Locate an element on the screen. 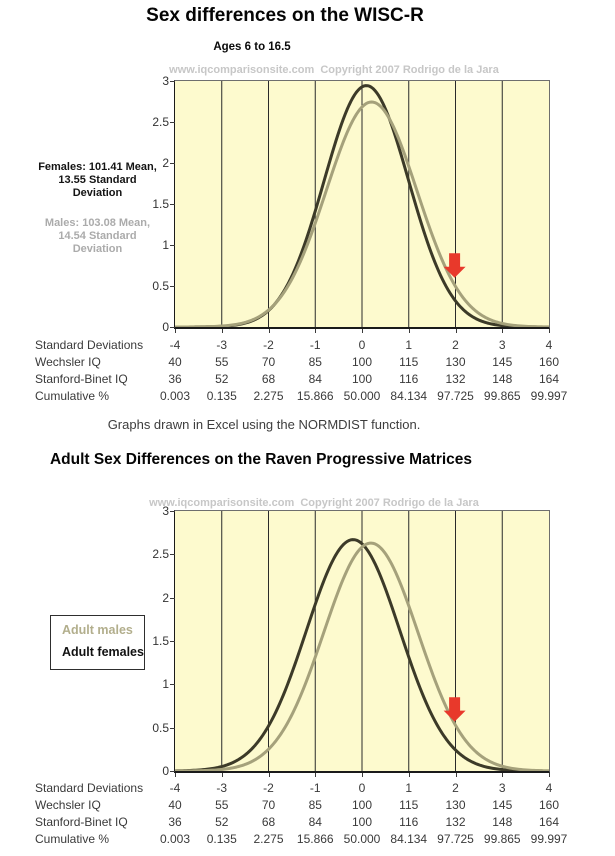 The image size is (615, 856). axis-table-cell: 97.725 is located at coordinates (455, 396).